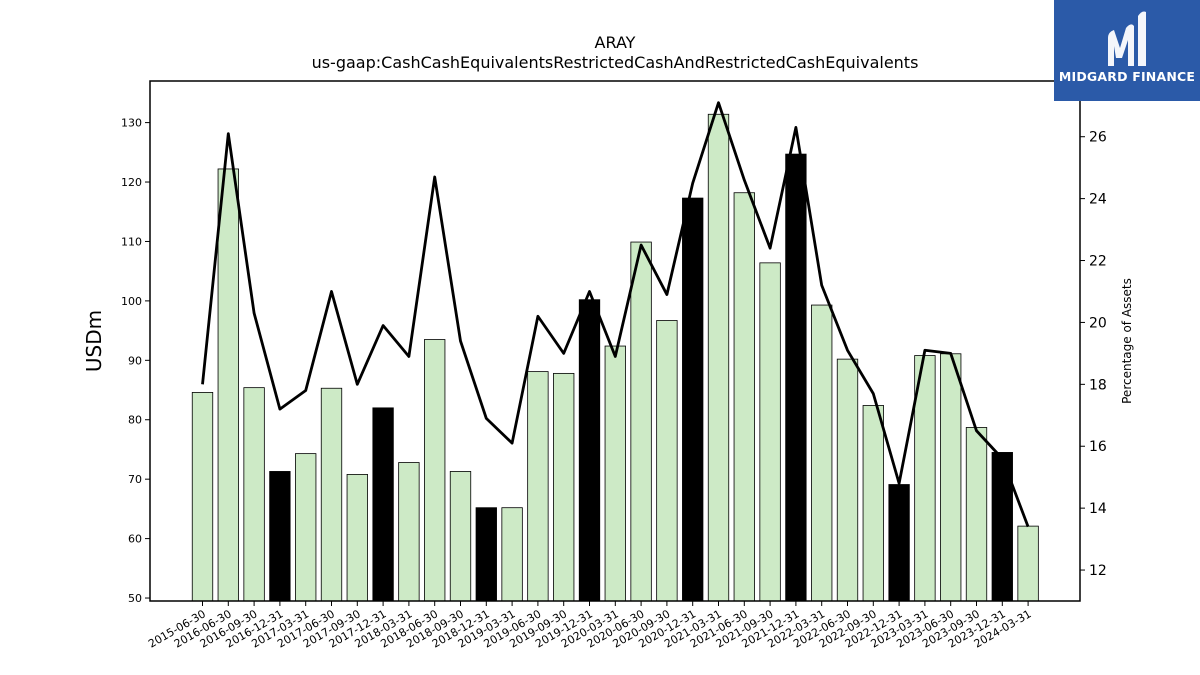  I want to click on y2-tick-label: 18, so click(1098, 385).